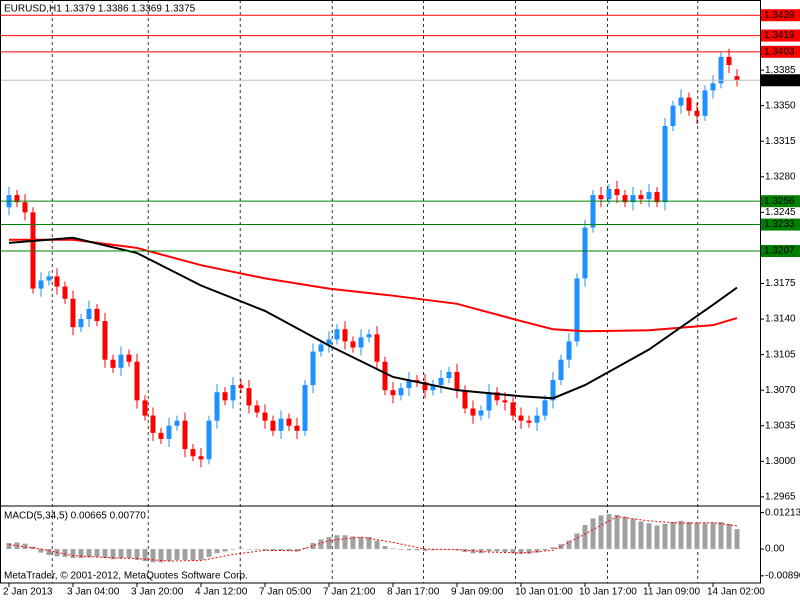 This screenshot has width=800, height=600. What do you see at coordinates (780, 80) in the screenshot?
I see `current-price-box` at bounding box center [780, 80].